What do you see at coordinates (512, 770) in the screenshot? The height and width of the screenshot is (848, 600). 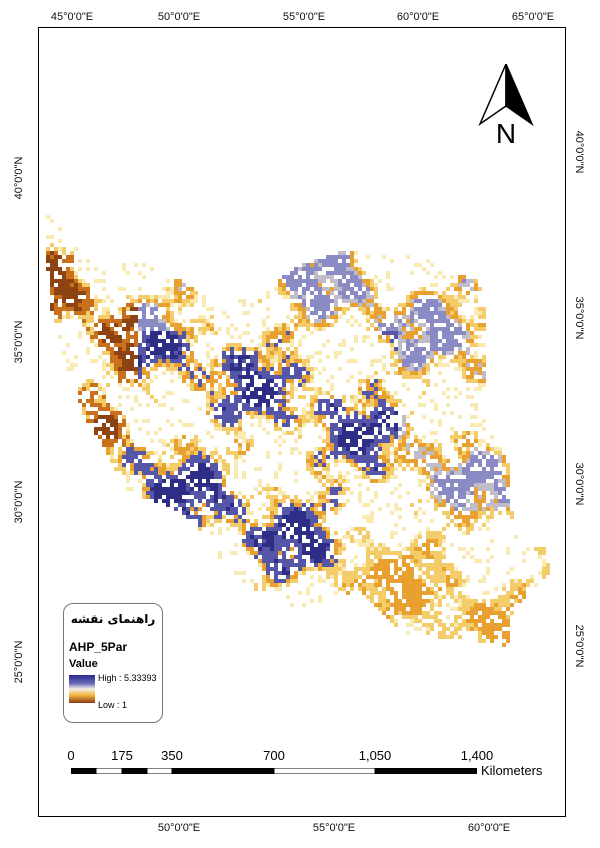 I see `scale-unit: Kilometers` at bounding box center [512, 770].